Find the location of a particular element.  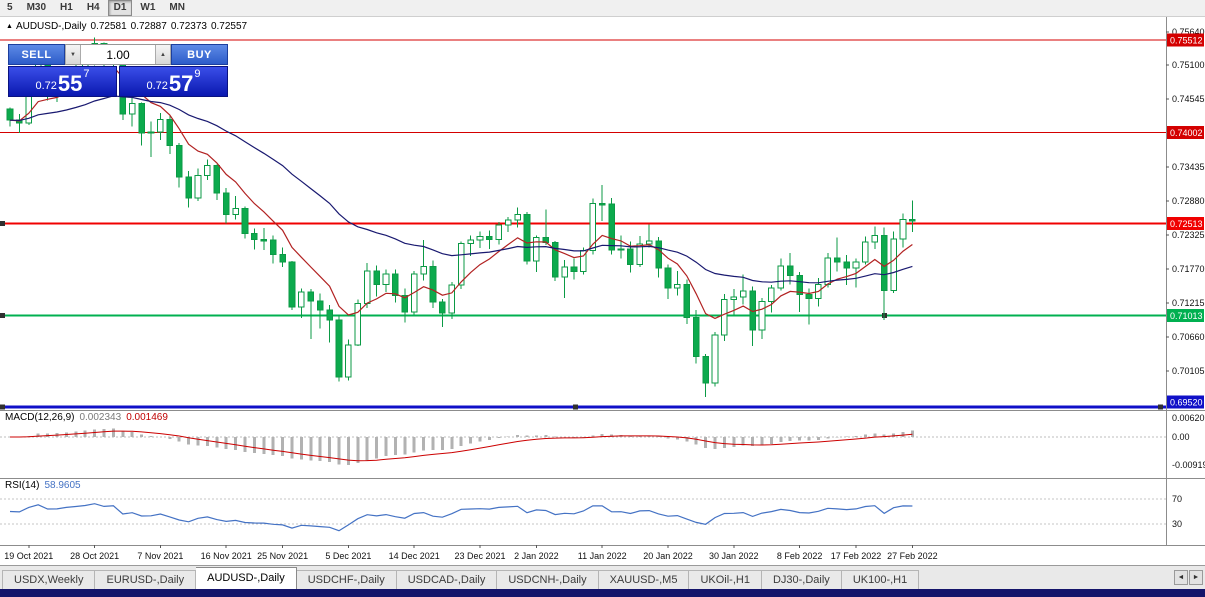

buy-button: BUY is located at coordinates (199, 54).